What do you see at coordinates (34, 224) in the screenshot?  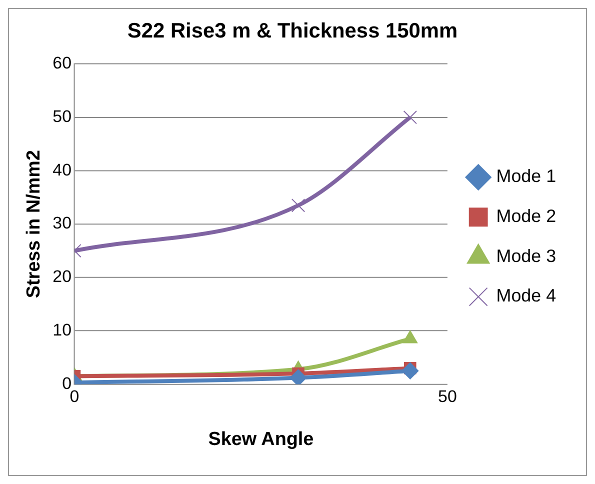 I see `y-axis-title: Stress in N/mm2` at bounding box center [34, 224].